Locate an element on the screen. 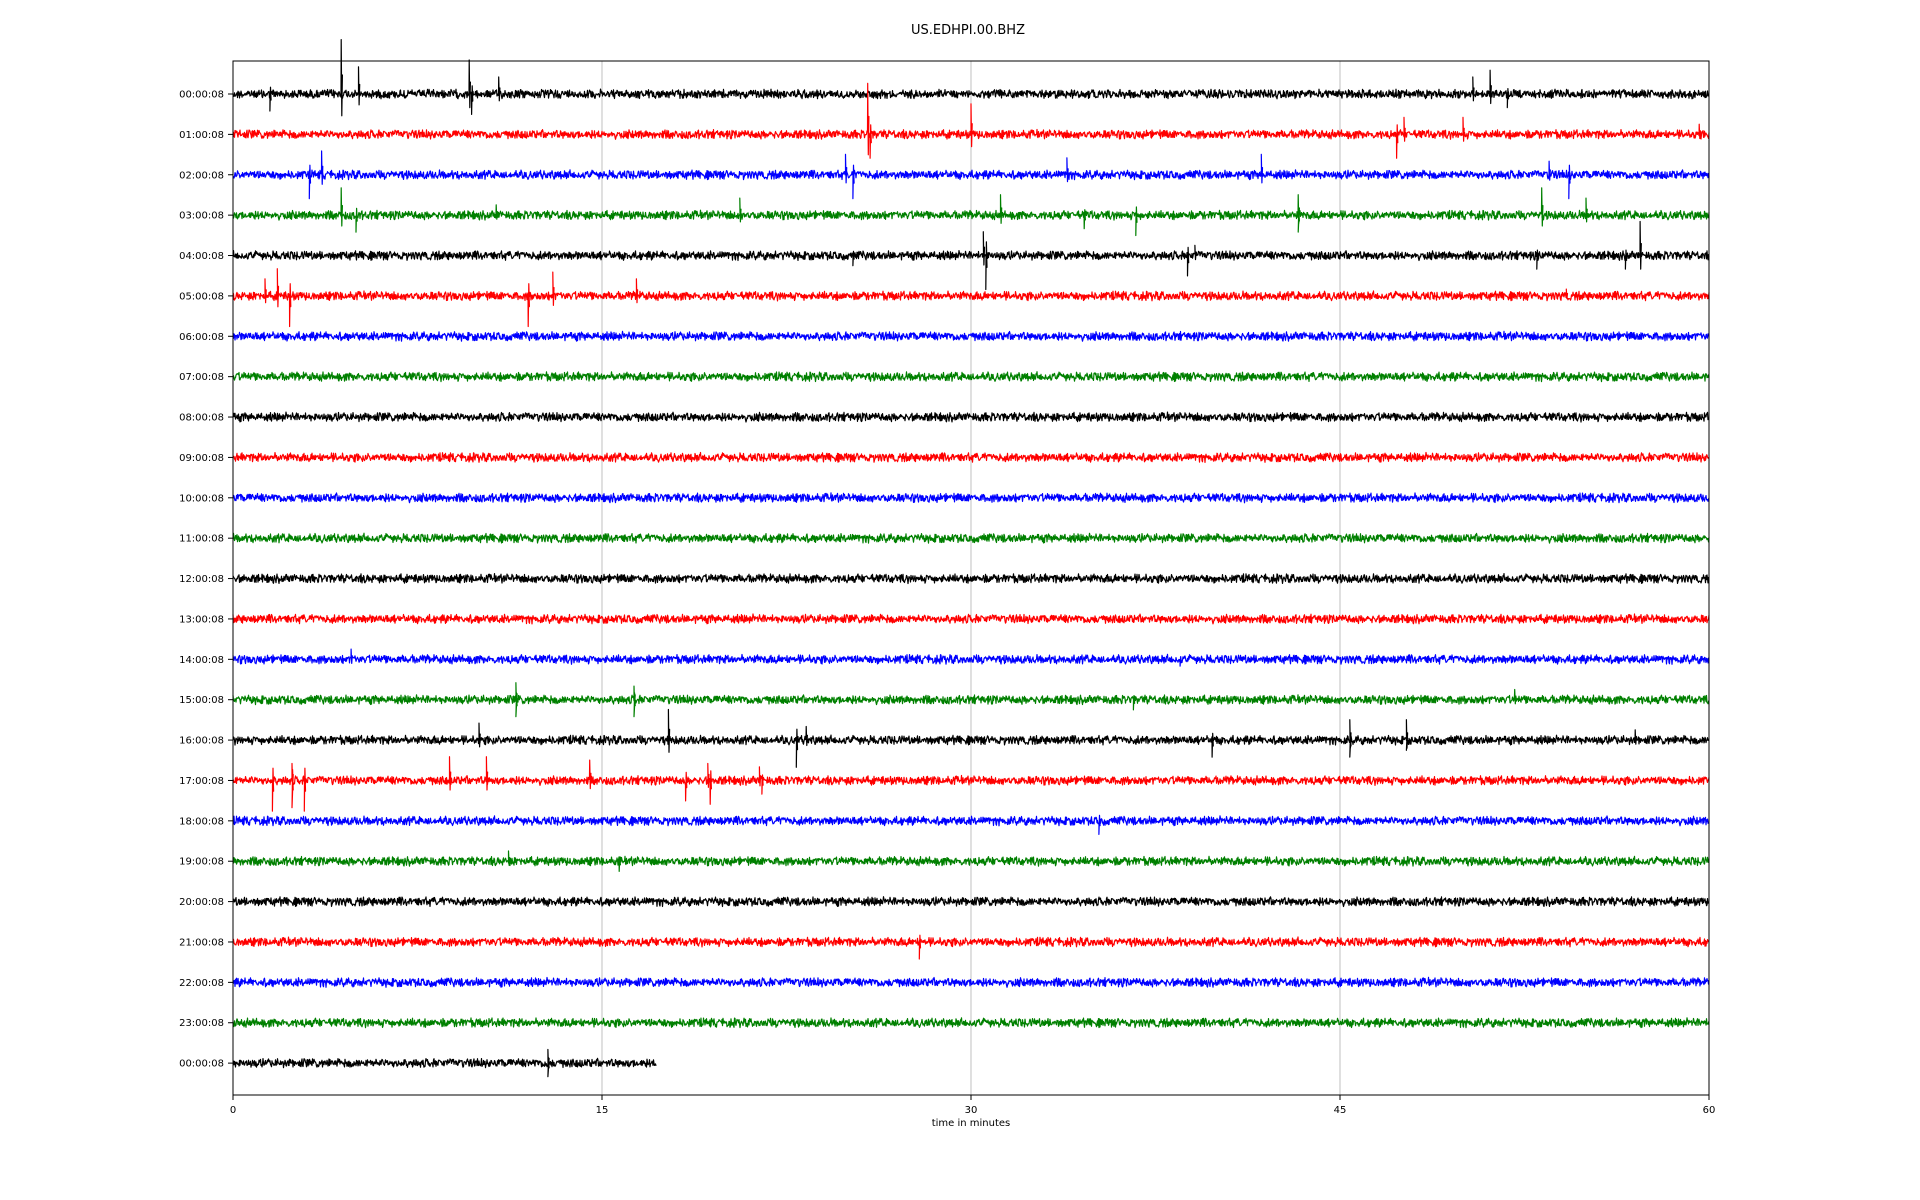  y-tick-label: 08:00:08 is located at coordinates (201, 418).